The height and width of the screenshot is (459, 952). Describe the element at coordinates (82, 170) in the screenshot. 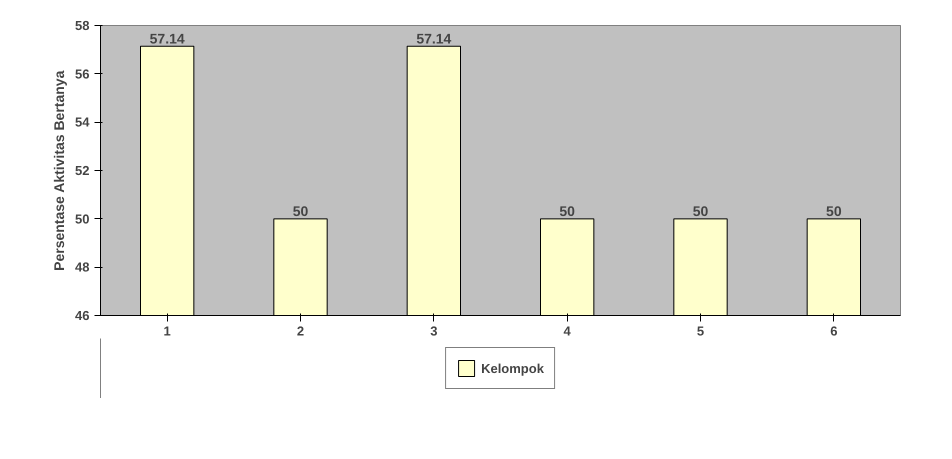

I see `y-tick-label: 52` at that location.